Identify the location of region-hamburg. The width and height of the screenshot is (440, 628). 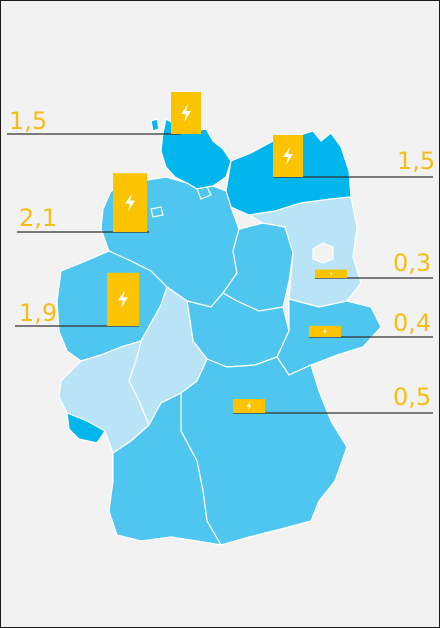
(204, 193).